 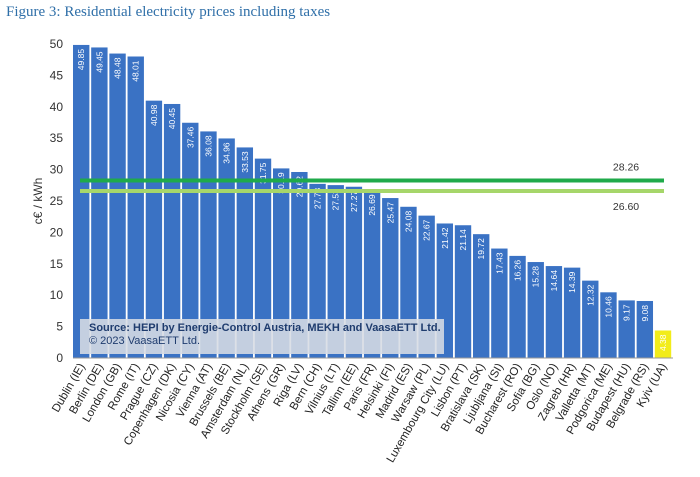 What do you see at coordinates (145, 341) in the screenshot?
I see `copyright-text: © 2023 VaasaETT Ltd.` at bounding box center [145, 341].